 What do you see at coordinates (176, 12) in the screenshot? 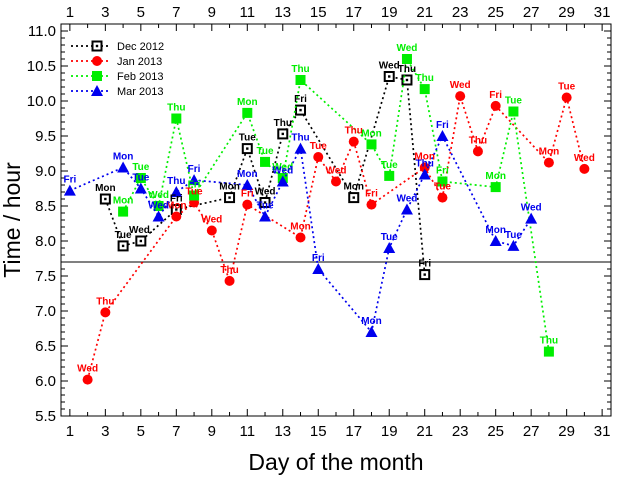
I see `x-tick-label-top: 7` at bounding box center [176, 12].